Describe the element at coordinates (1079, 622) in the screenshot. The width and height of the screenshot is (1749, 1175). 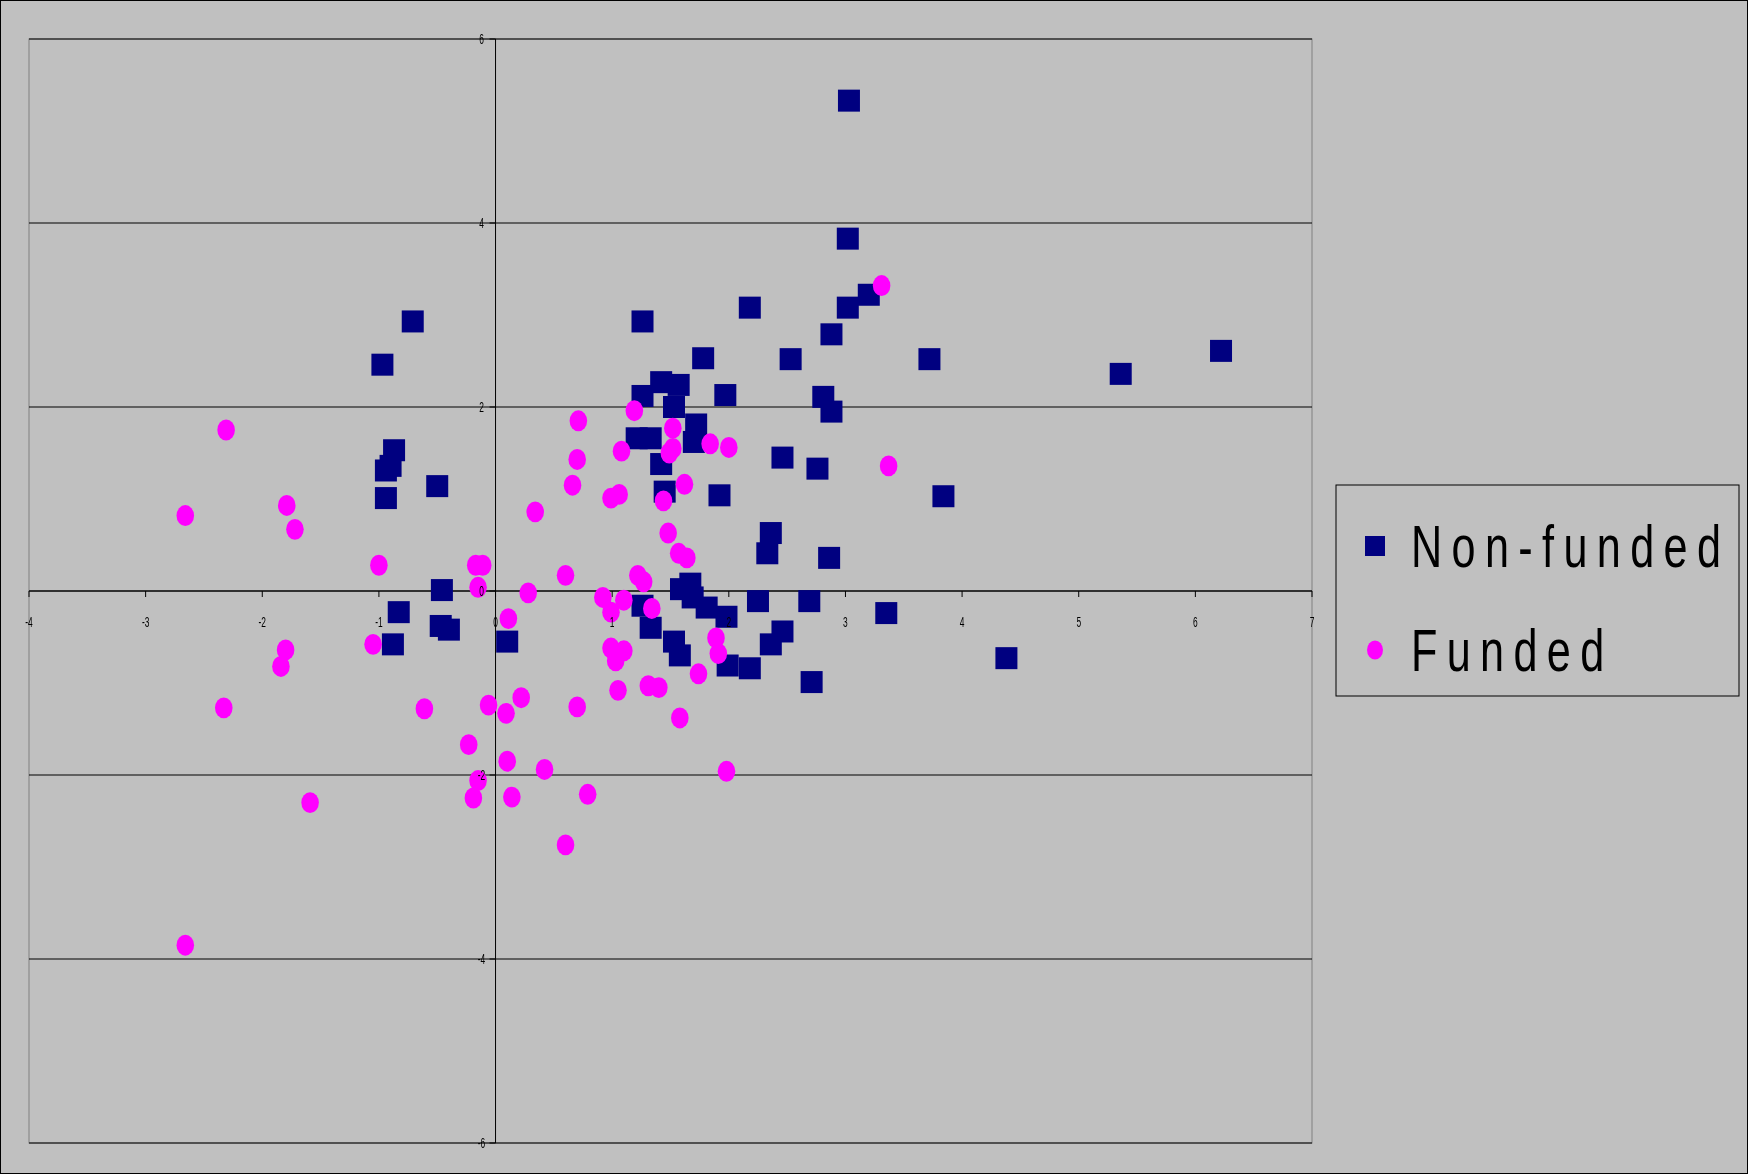
I see `x-tick-label: 5` at that location.